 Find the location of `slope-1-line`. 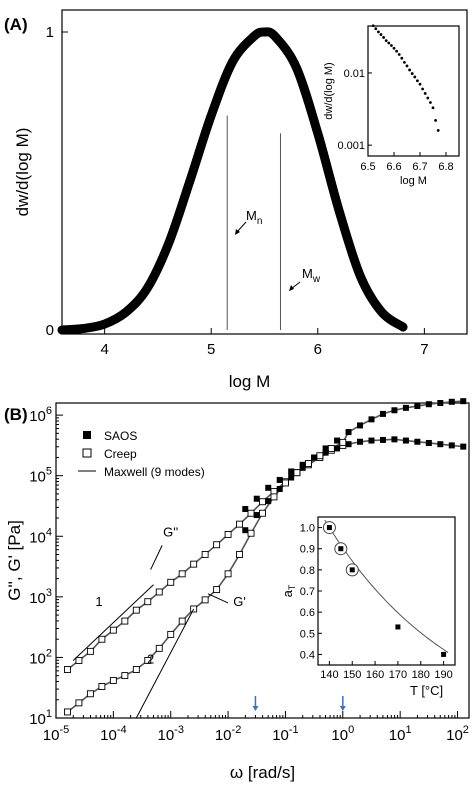

slope-1-line is located at coordinates (113, 622).